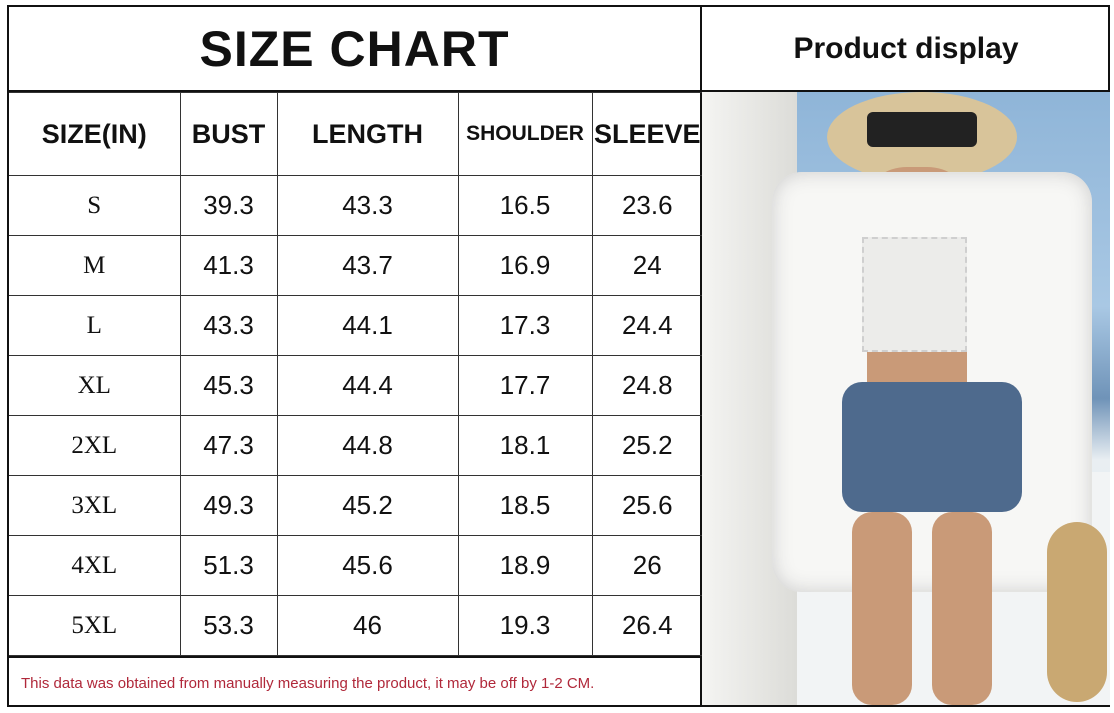  I want to click on table-row: 2XL 47.3 44.8 18.1 25.2, so click(355, 445).